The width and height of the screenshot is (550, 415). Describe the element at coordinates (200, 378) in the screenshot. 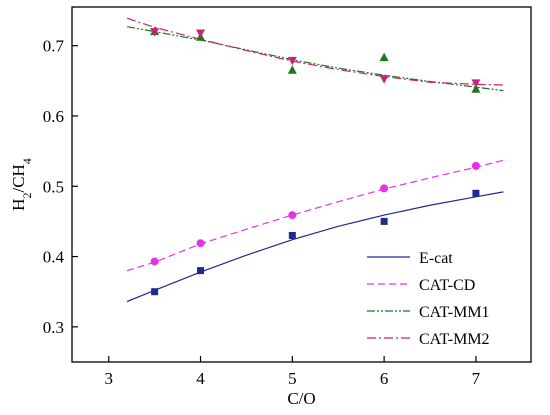

I see `x-tick-label: 4` at that location.